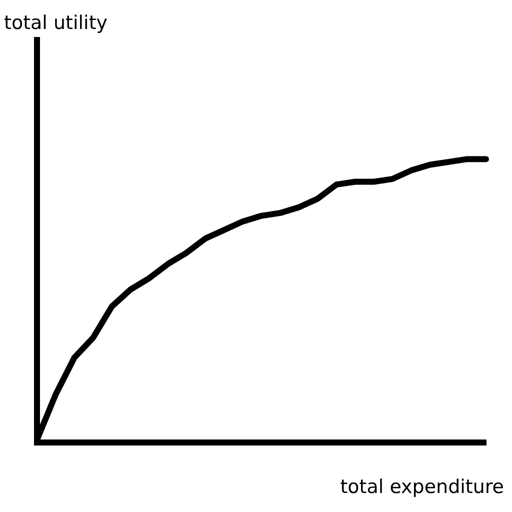 The height and width of the screenshot is (512, 512). What do you see at coordinates (422, 487) in the screenshot?
I see `x-axis-title: total expenditure` at bounding box center [422, 487].